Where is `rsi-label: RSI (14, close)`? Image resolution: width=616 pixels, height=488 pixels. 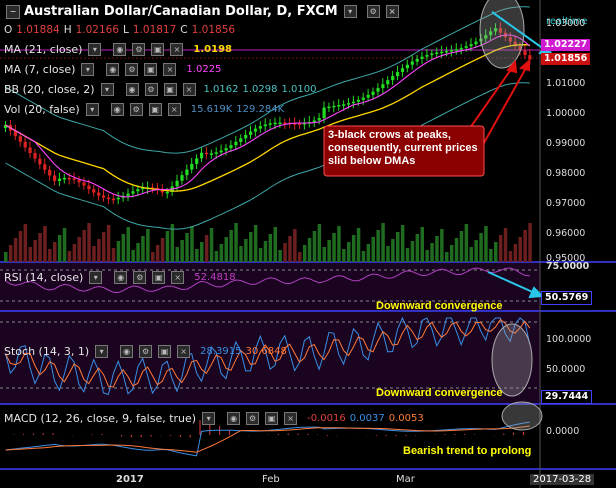 rsi-label: RSI (14, close) is located at coordinates (44, 277).